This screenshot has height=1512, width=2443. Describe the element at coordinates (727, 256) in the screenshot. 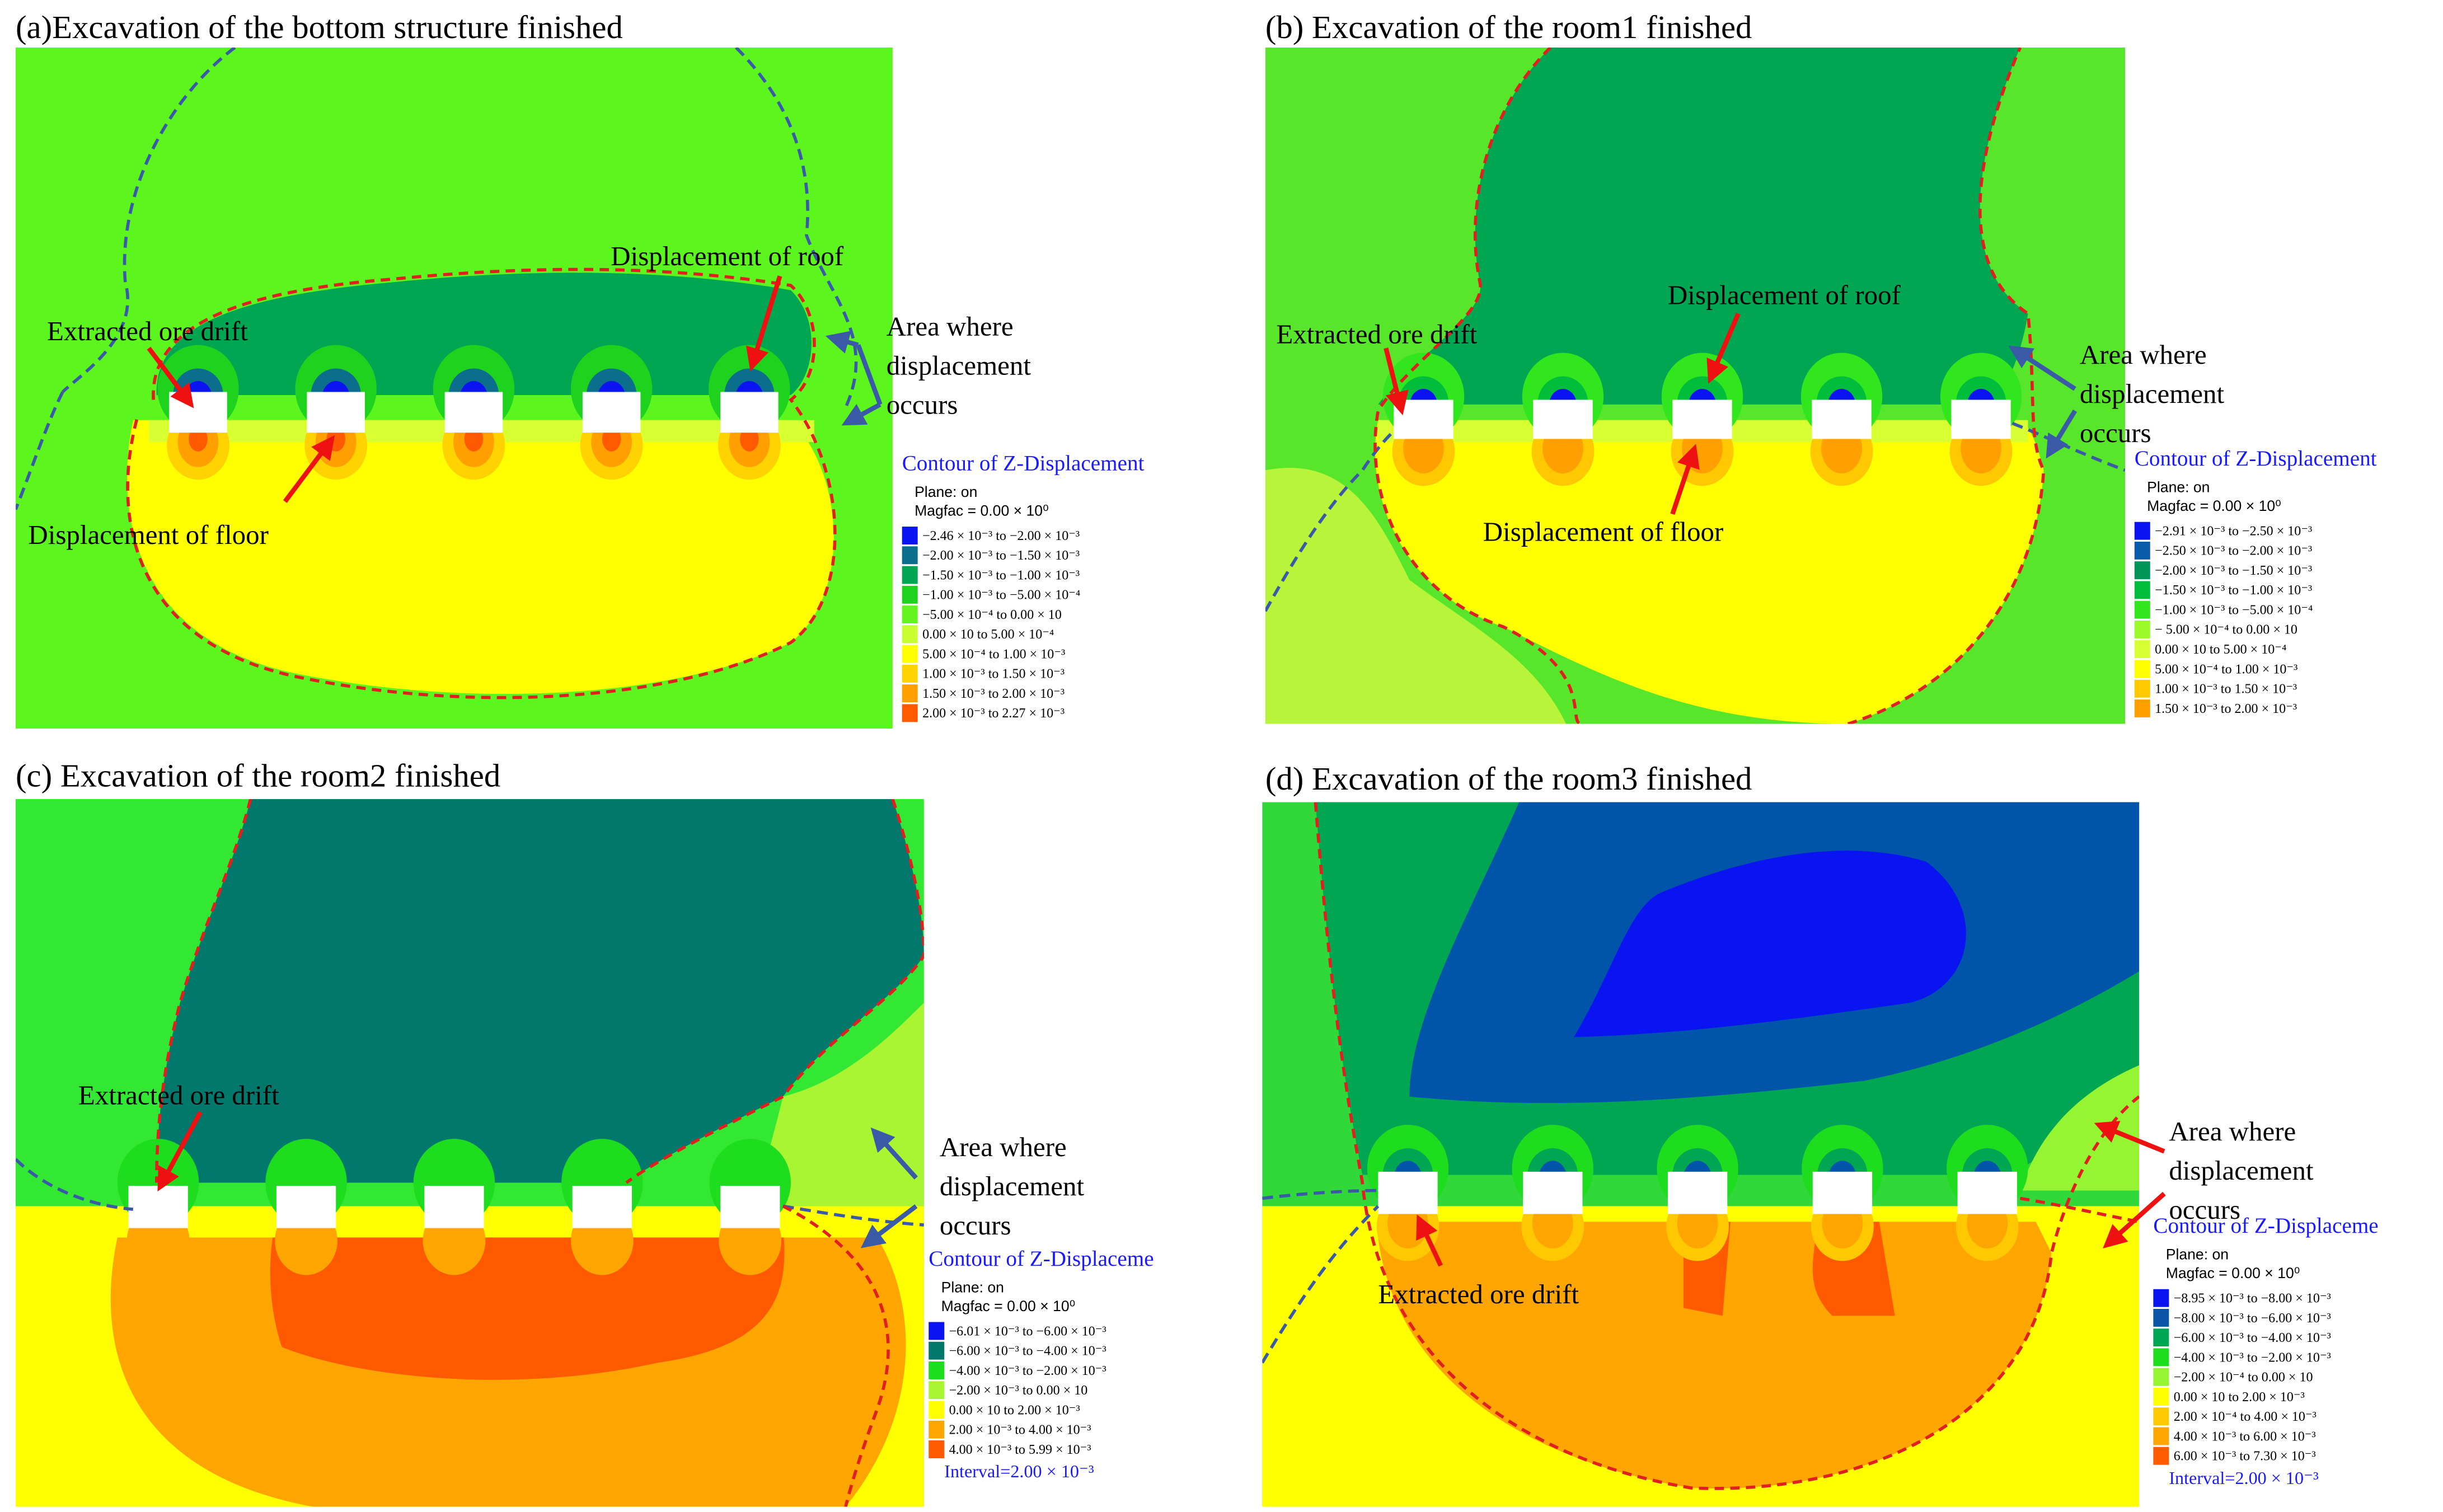

I see `annotation: Displacement of roof` at that location.